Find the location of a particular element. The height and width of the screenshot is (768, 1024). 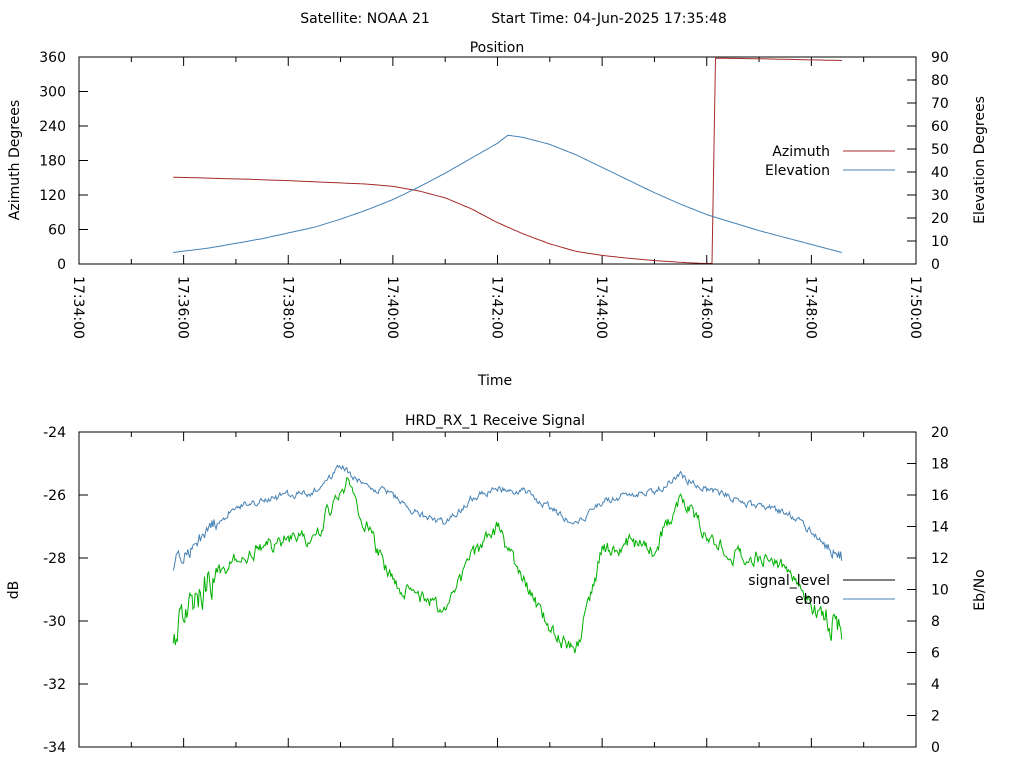

series-line-elevation is located at coordinates (508, 193).